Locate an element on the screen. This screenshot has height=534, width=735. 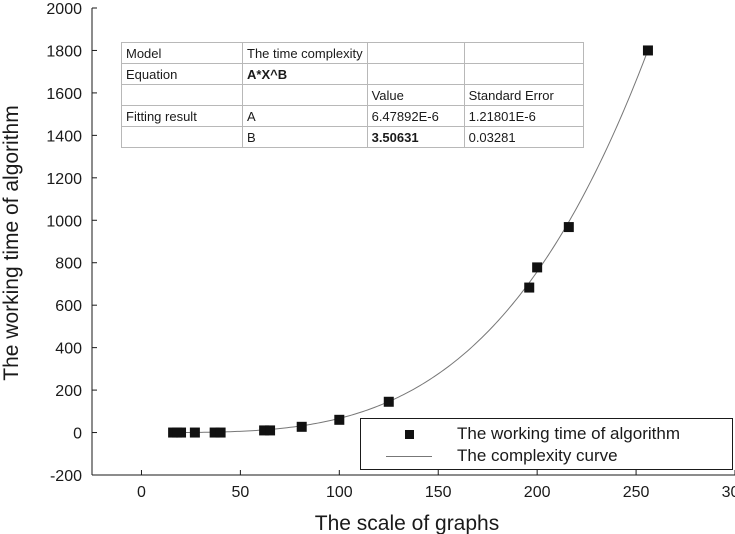
table-row: Model The time complexity is located at coordinates (352, 53).